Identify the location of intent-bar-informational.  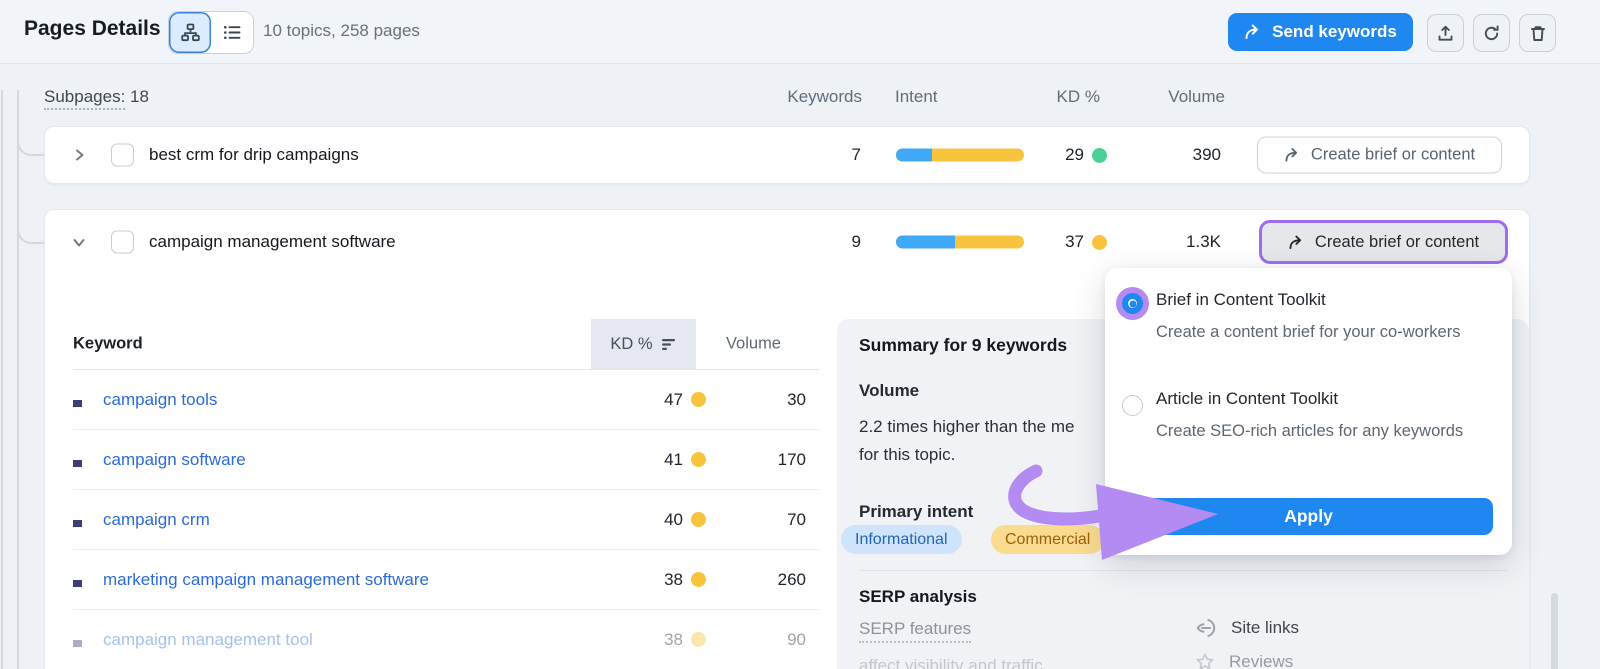
(914, 155).